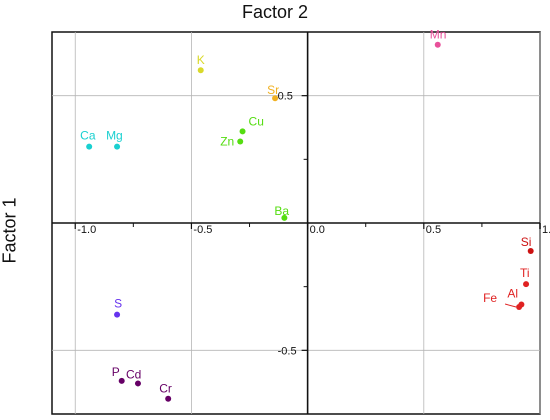  What do you see at coordinates (490, 298) in the screenshot?
I see `point-label-fe: Fe` at bounding box center [490, 298].